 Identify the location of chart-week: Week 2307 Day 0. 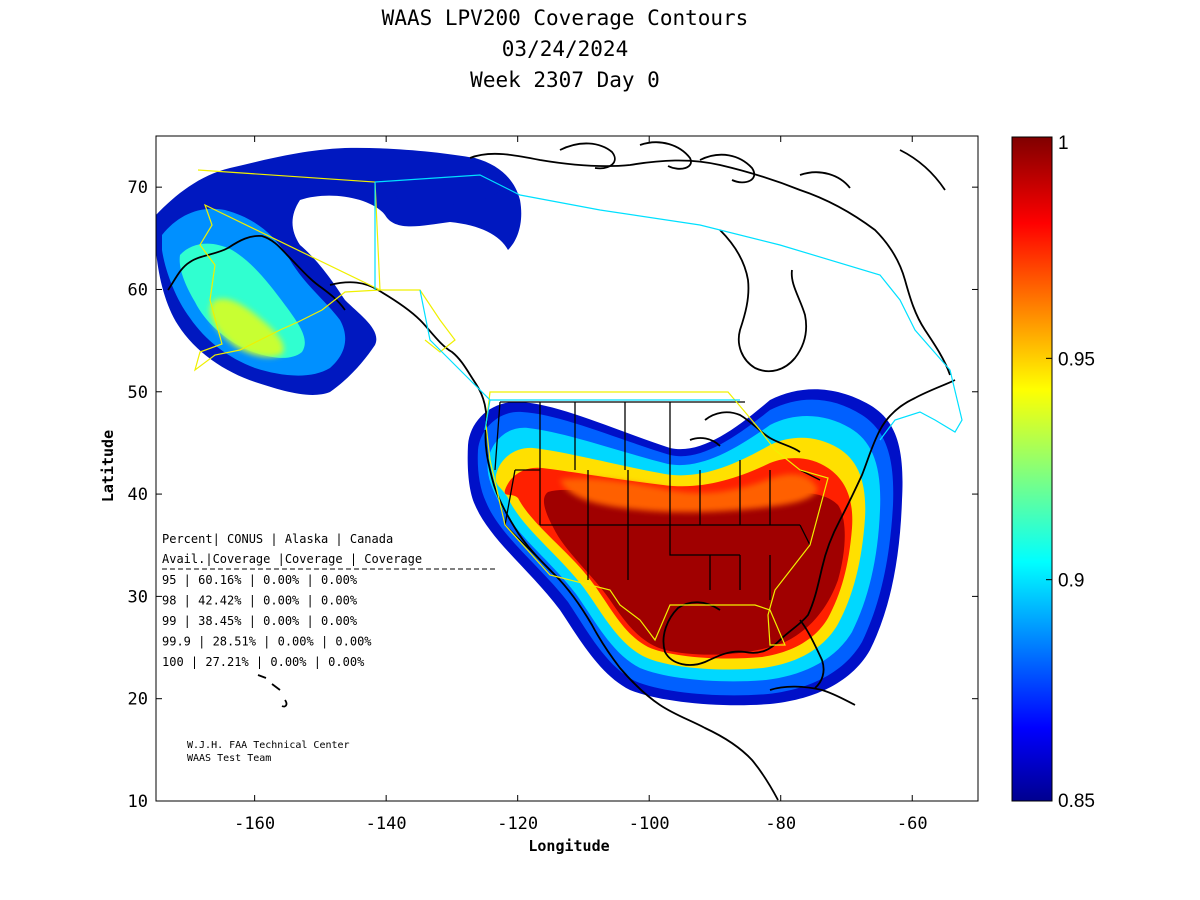
(565, 80).